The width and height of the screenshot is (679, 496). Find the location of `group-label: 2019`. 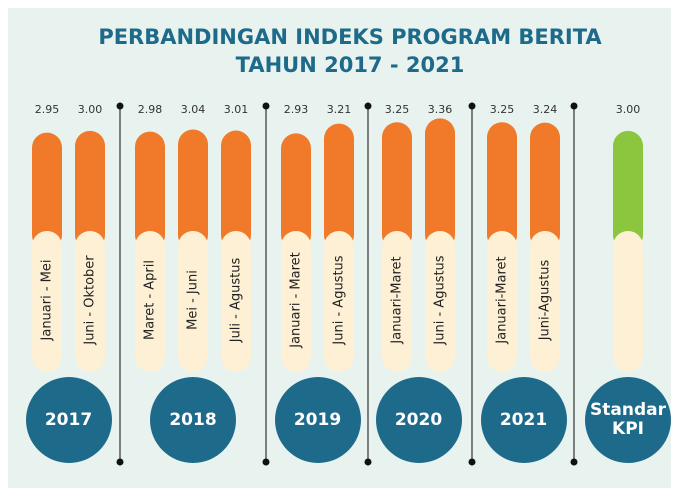

group-label: 2019 is located at coordinates (317, 420).